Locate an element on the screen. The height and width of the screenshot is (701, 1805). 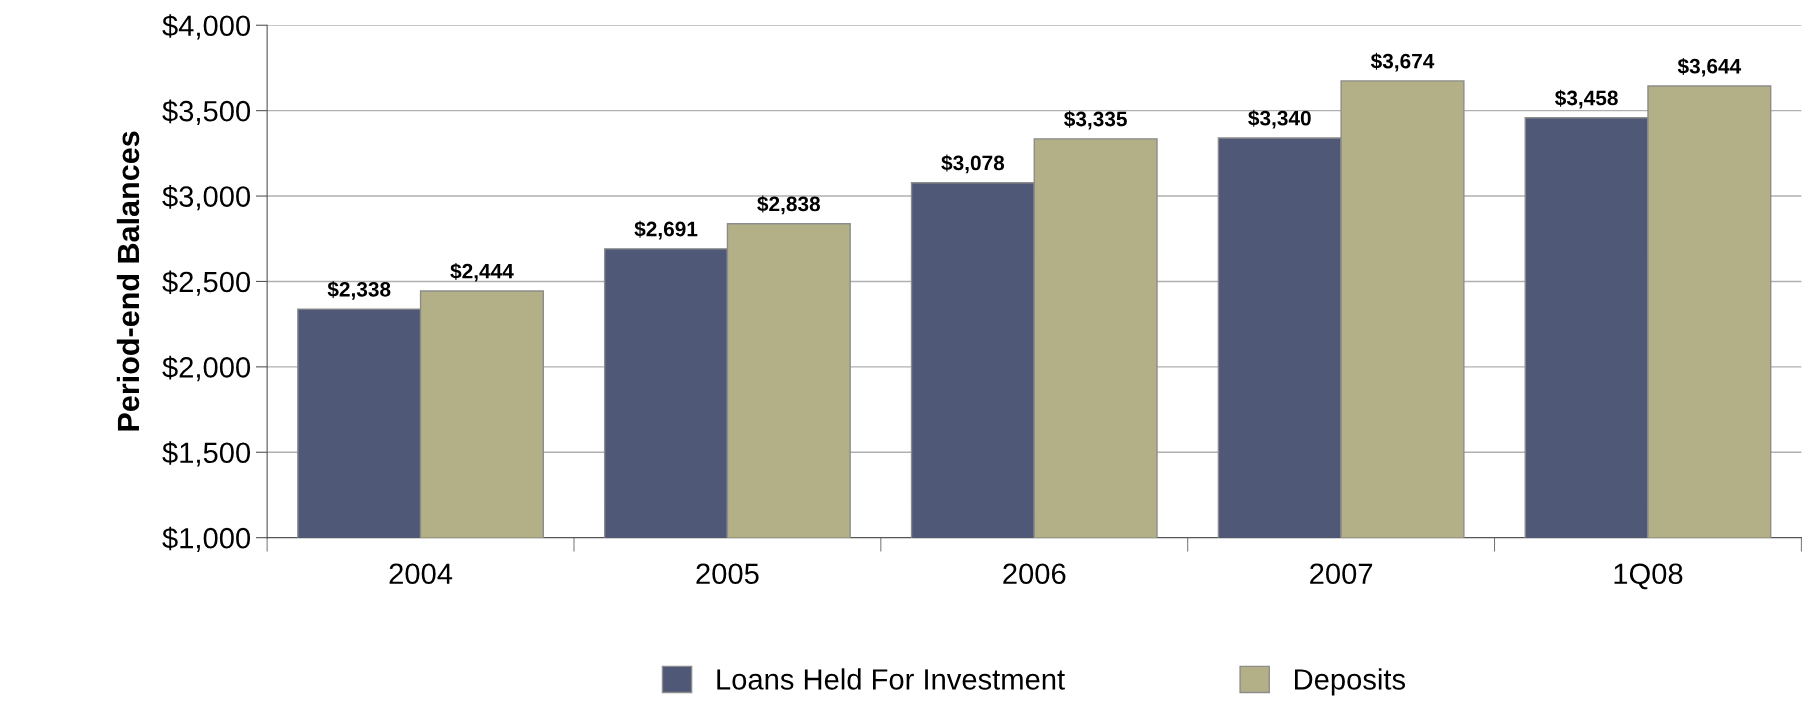
x-tick-label: 2005 is located at coordinates (727, 574).